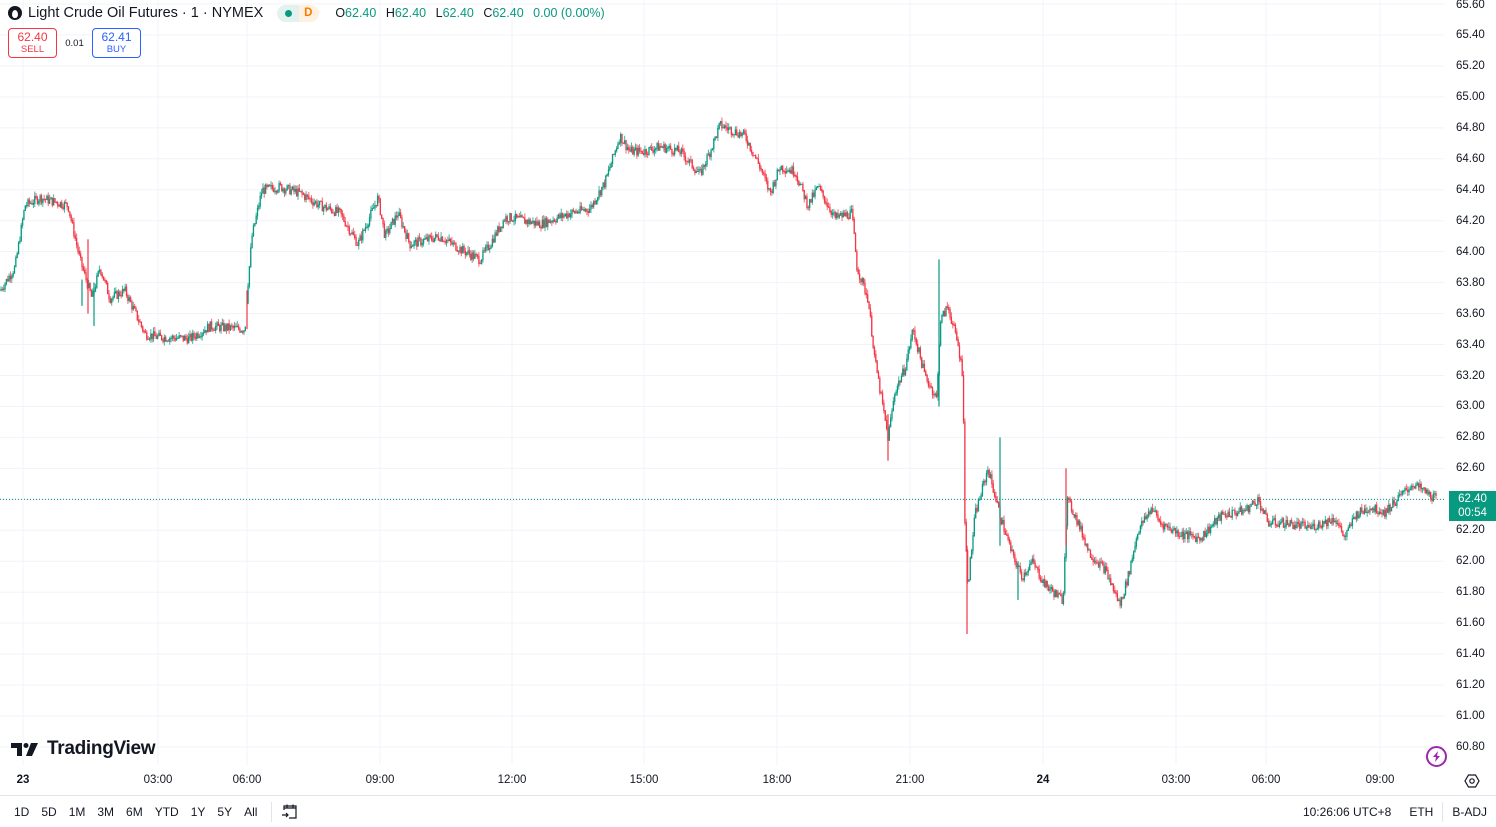 The image size is (1496, 827). What do you see at coordinates (1469, 811) in the screenshot?
I see `adjustment-toggle: B-ADJ` at bounding box center [1469, 811].